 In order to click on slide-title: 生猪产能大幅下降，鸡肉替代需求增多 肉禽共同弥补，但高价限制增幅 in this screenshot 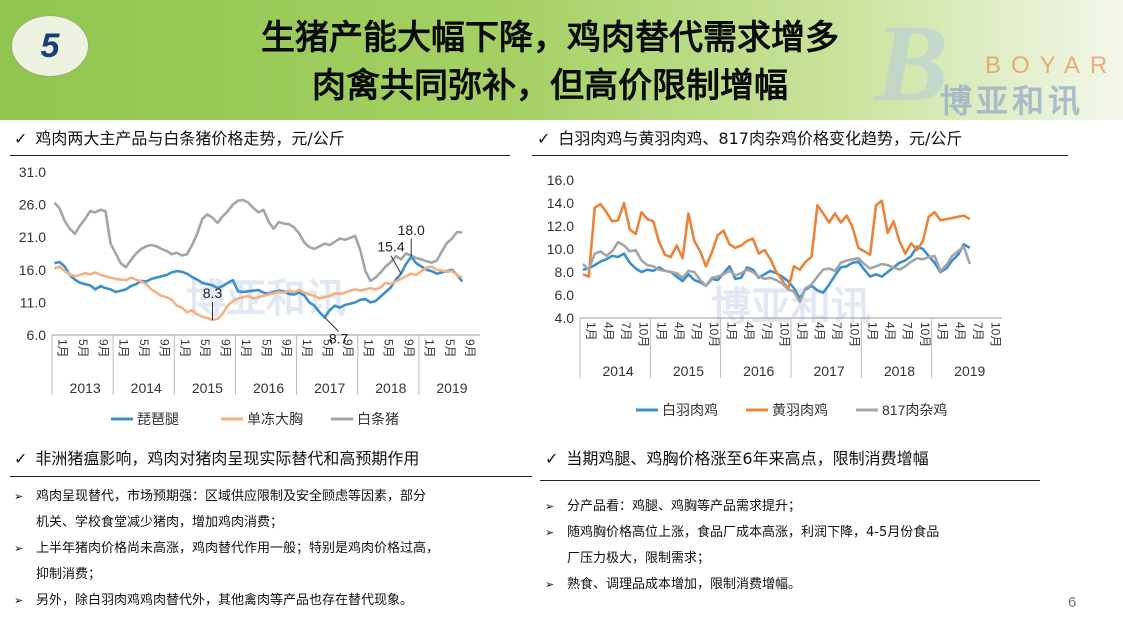, I will do `click(550, 62)`.